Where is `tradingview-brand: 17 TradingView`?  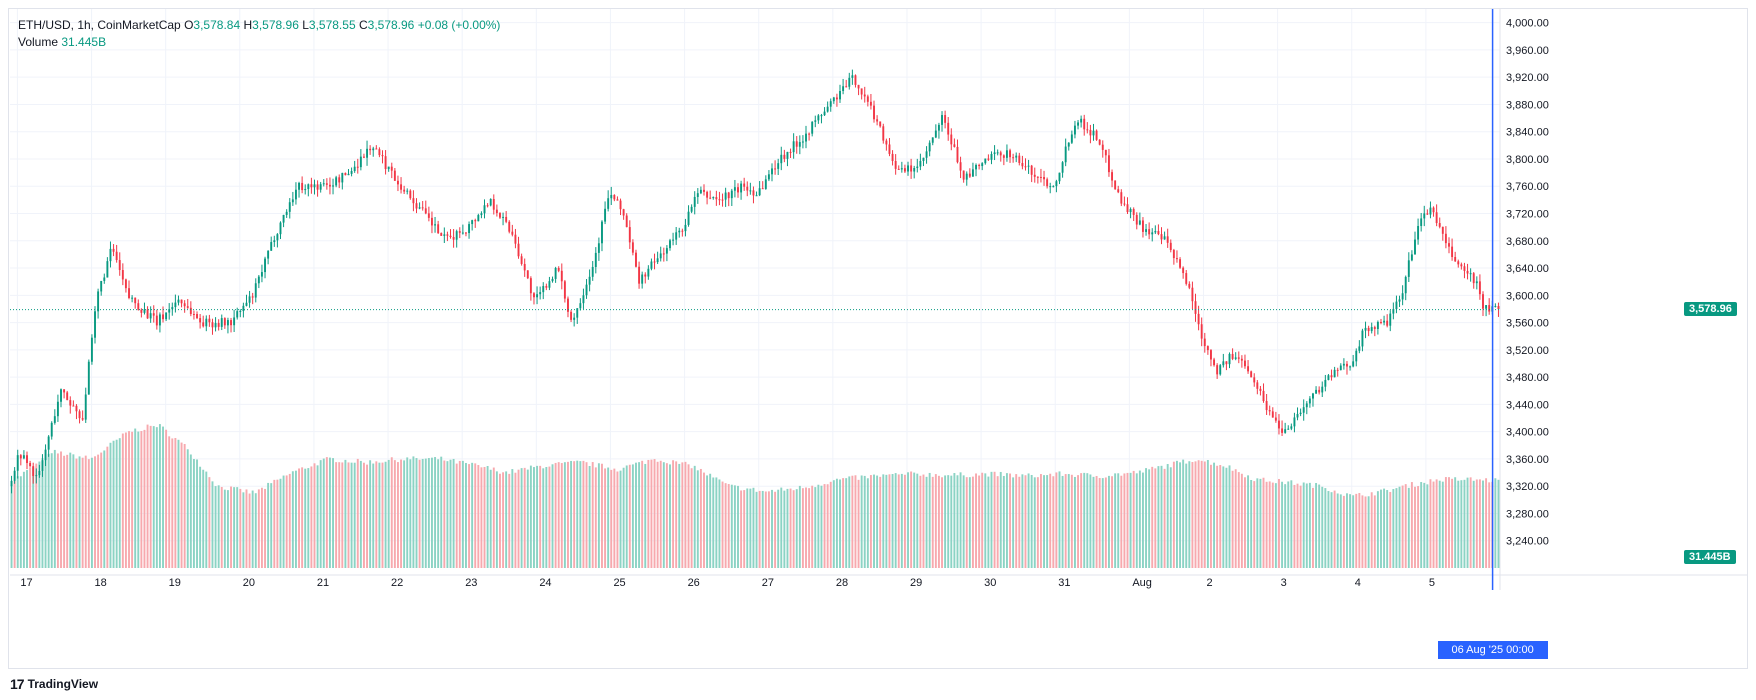 tradingview-brand: 17 TradingView is located at coordinates (54, 684).